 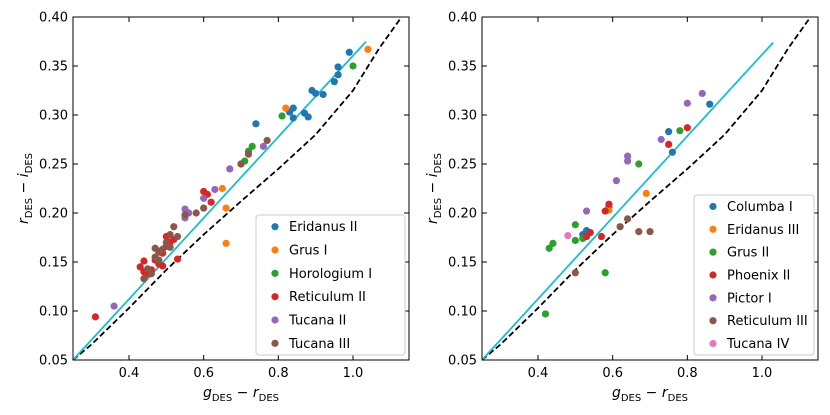 I want to click on legend-label: Grus II, so click(x=748, y=253).